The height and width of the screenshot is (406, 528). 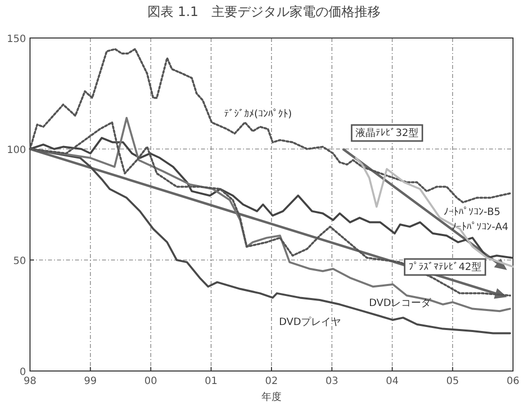 I want to click on chart-title: 図表 1.1 主要デジタル家電の価格推移, so click(x=264, y=12).